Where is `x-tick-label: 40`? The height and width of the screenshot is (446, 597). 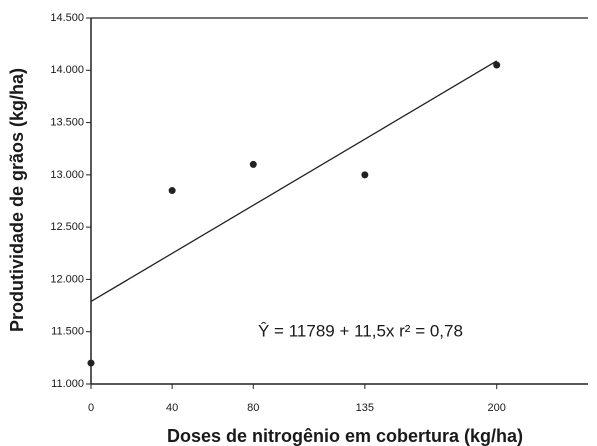 x-tick-label: 40 is located at coordinates (172, 408).